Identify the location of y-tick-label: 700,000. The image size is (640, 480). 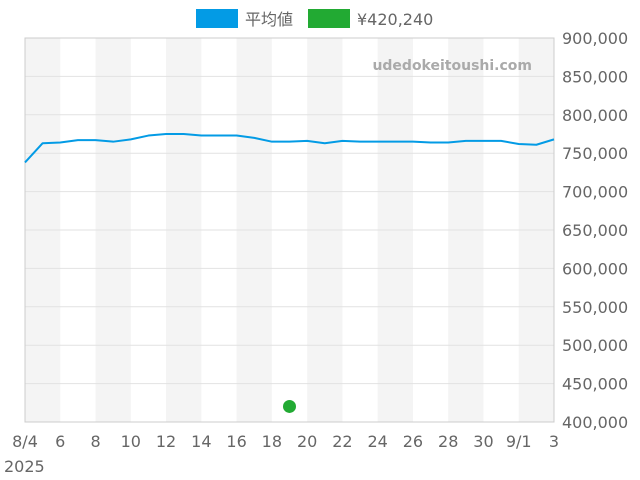
(595, 192).